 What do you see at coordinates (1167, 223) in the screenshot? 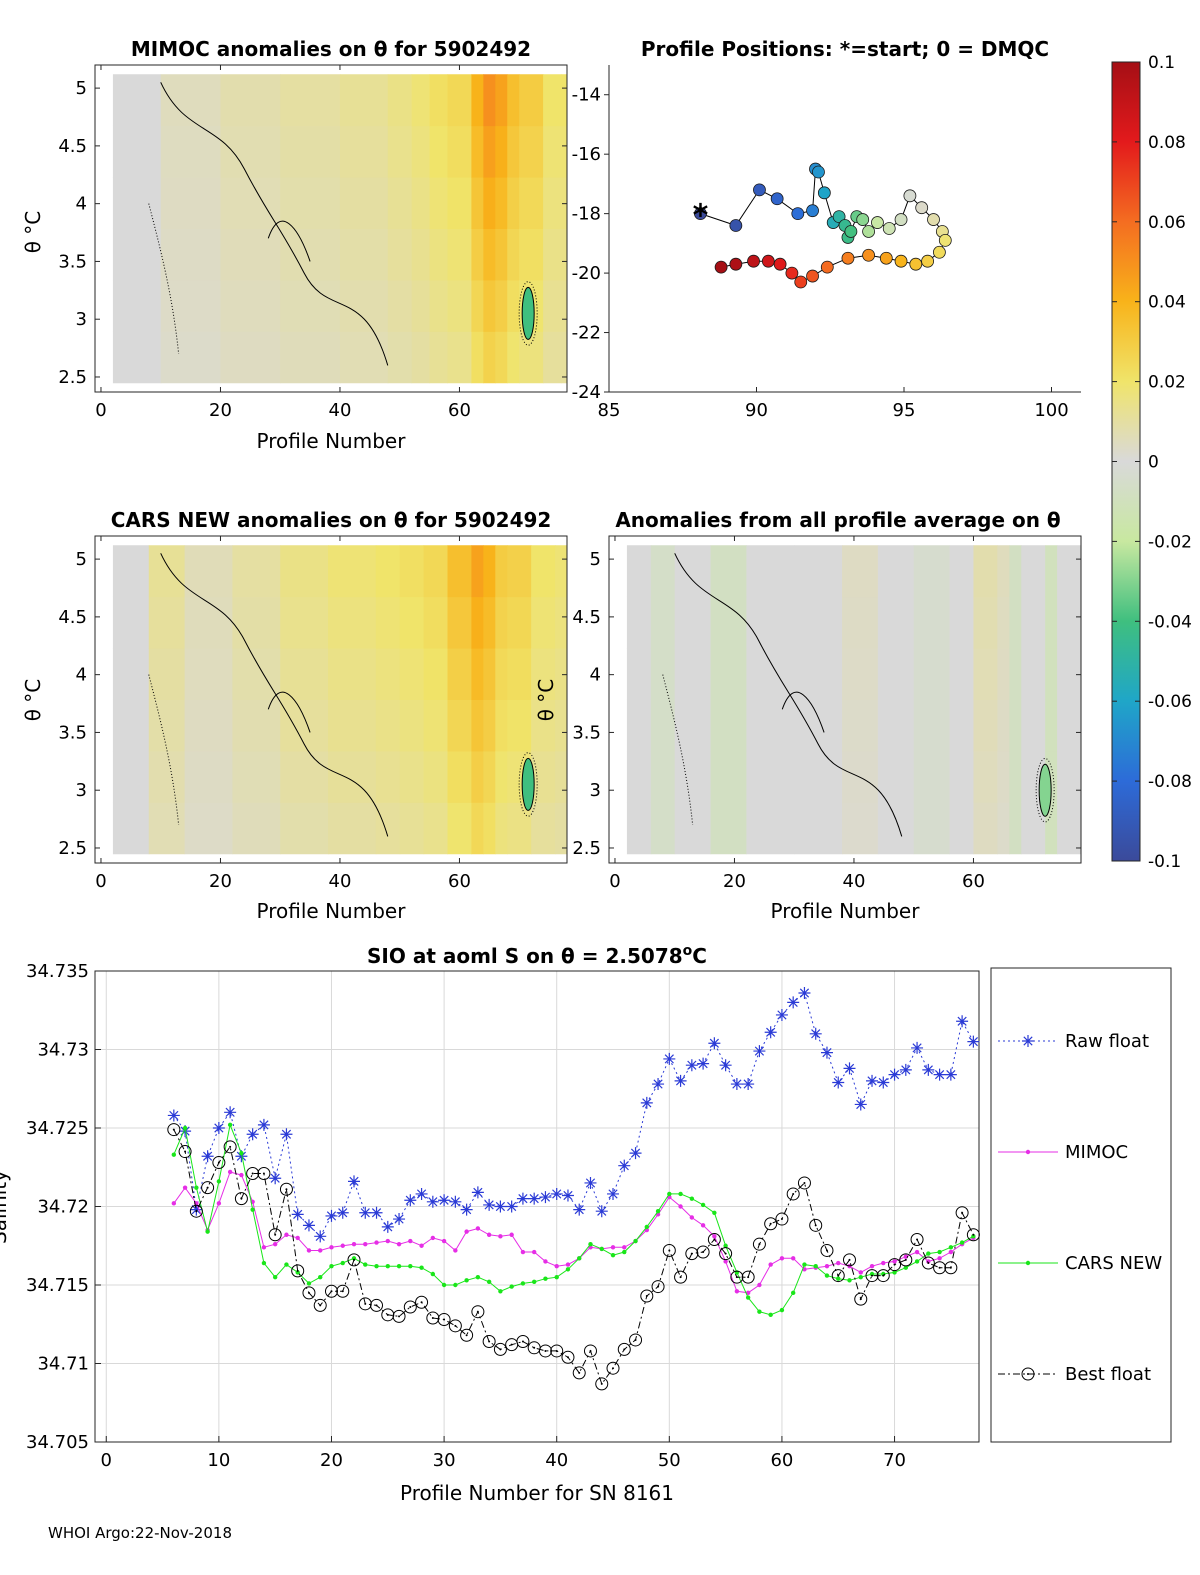
I see `colorbar-tick-label: 0.06` at bounding box center [1167, 223].